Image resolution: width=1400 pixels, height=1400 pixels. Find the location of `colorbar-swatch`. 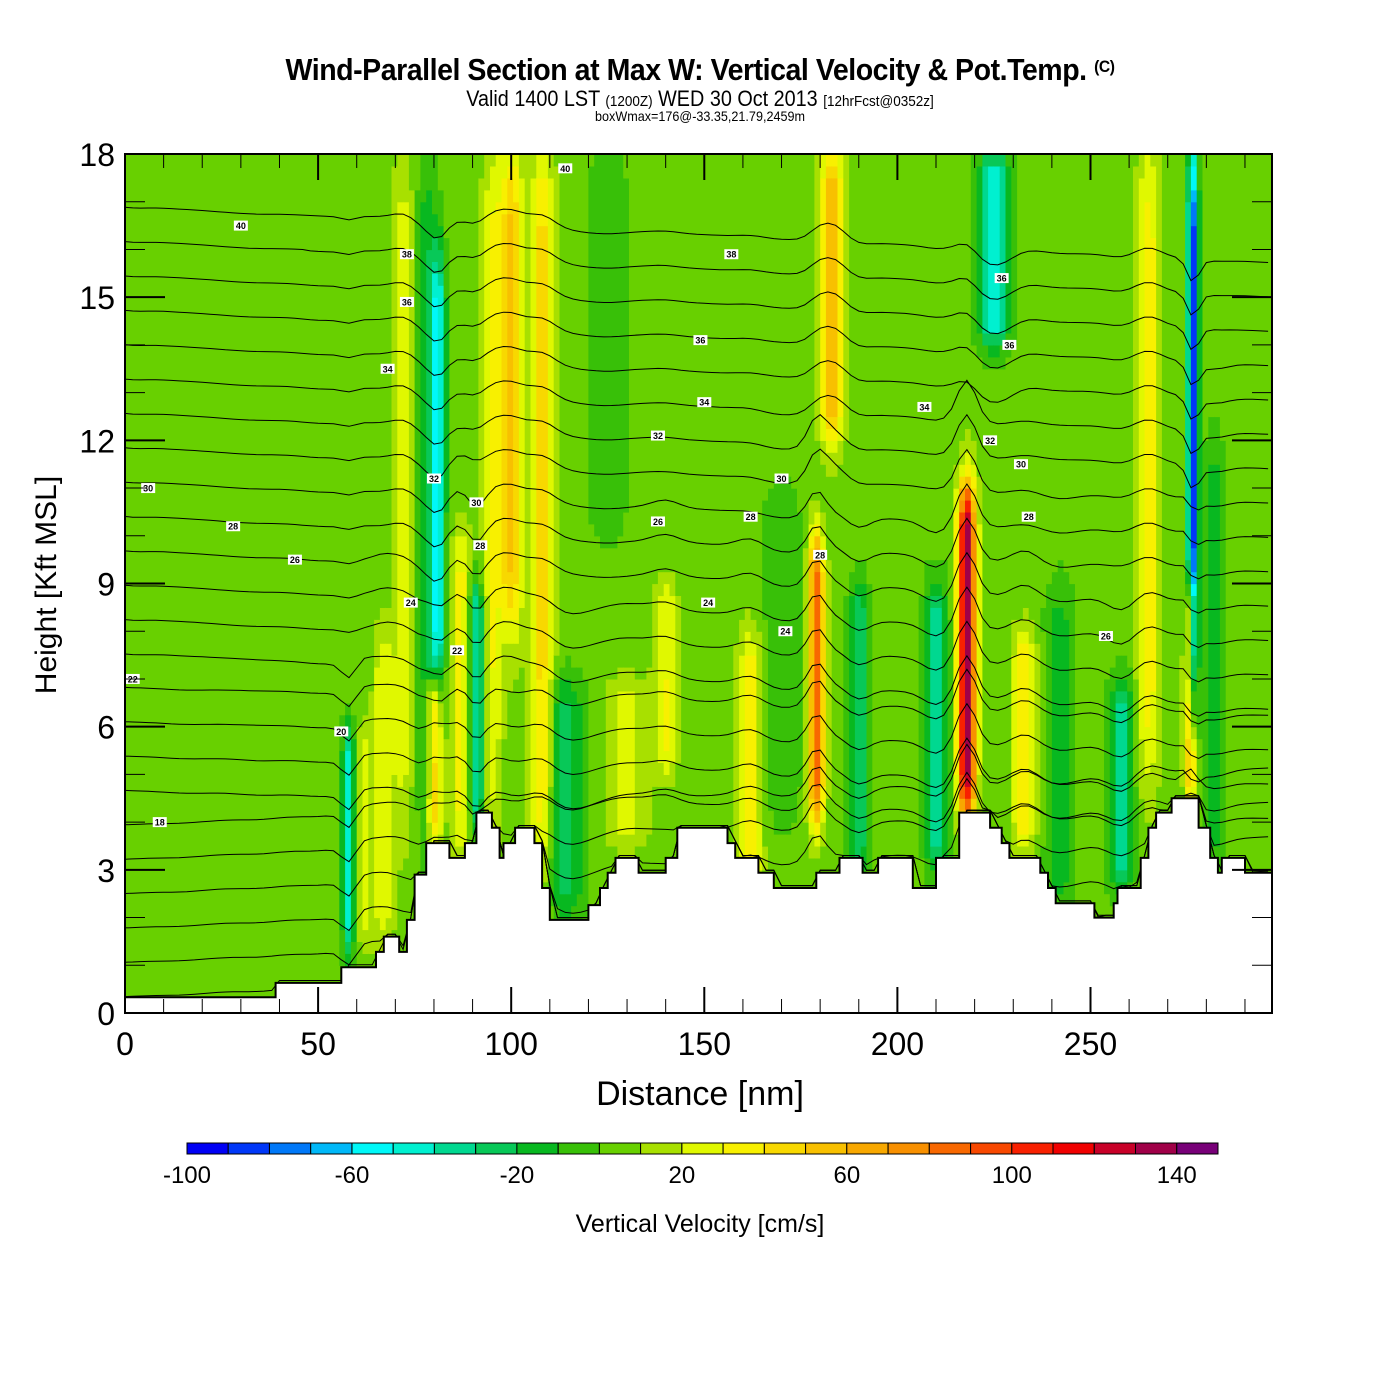

colorbar-swatch is located at coordinates (702, 1148).